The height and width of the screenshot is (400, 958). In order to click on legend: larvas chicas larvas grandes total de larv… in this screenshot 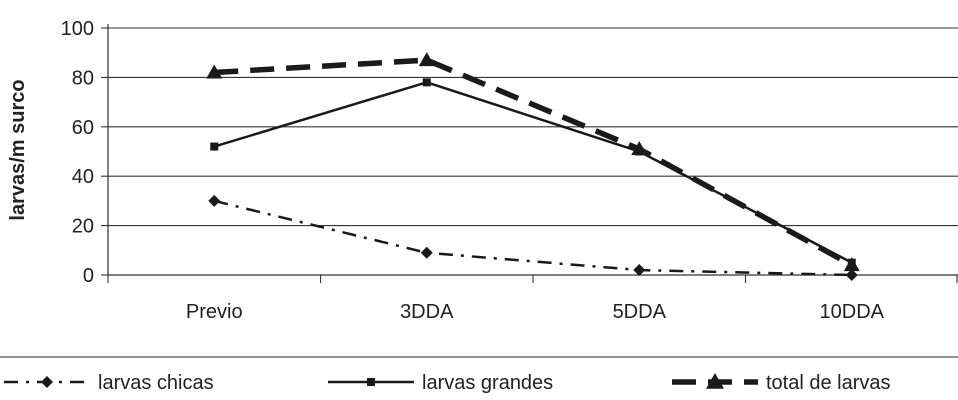, I will do `click(447, 383)`.